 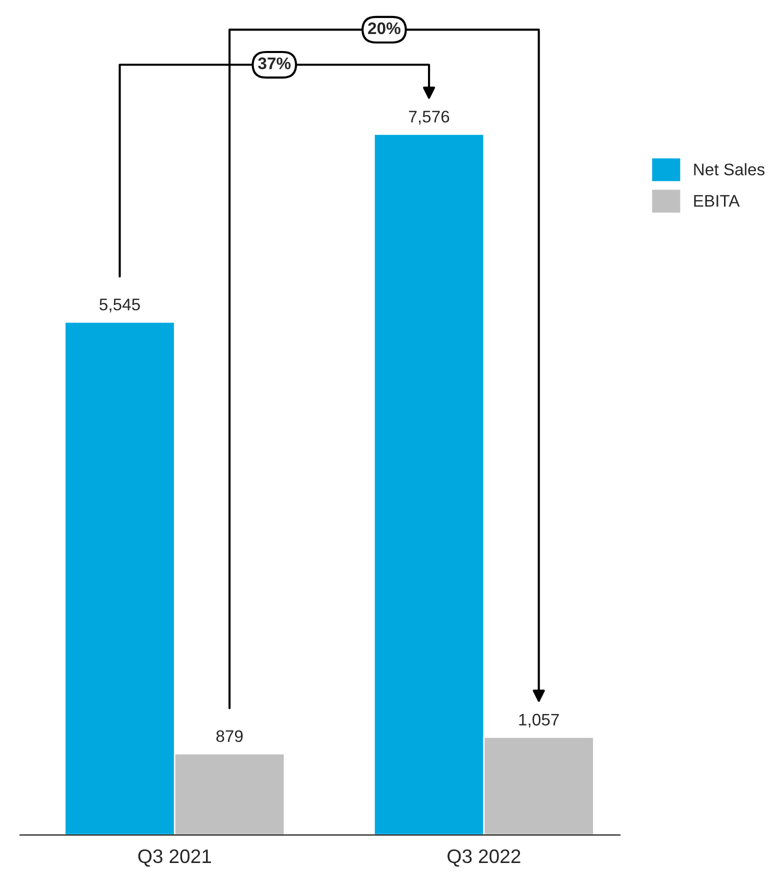 I want to click on data-label: 5,545, so click(x=120, y=305).